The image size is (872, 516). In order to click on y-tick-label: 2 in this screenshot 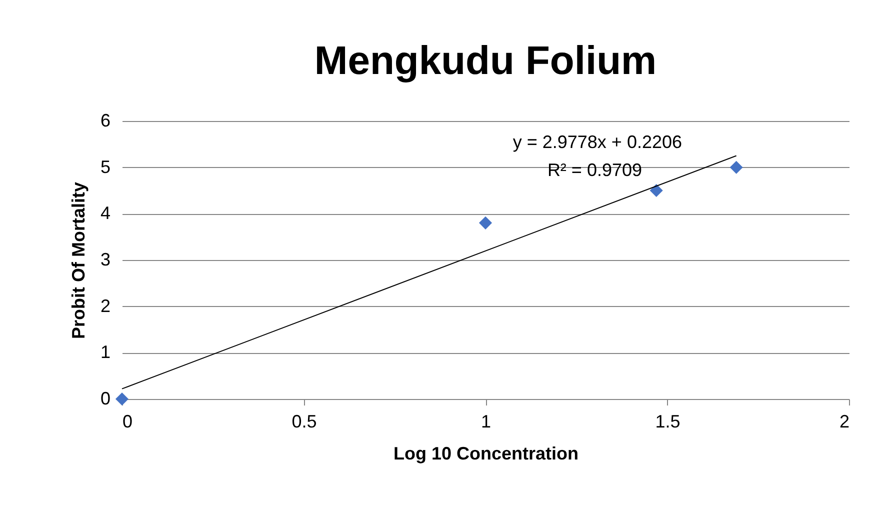, I will do `click(105, 306)`.